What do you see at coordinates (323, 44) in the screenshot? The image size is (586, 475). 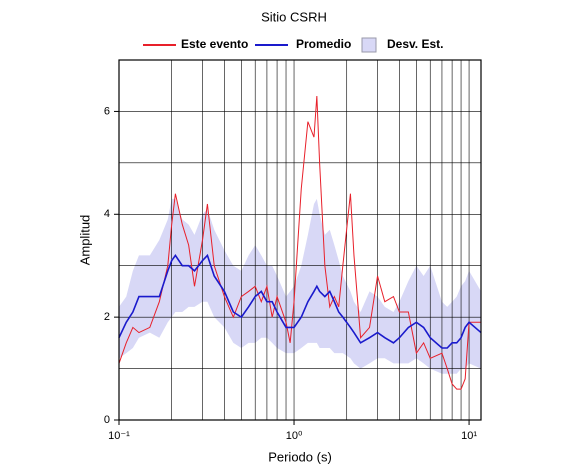 I see `legend-label: Promedio` at bounding box center [323, 44].